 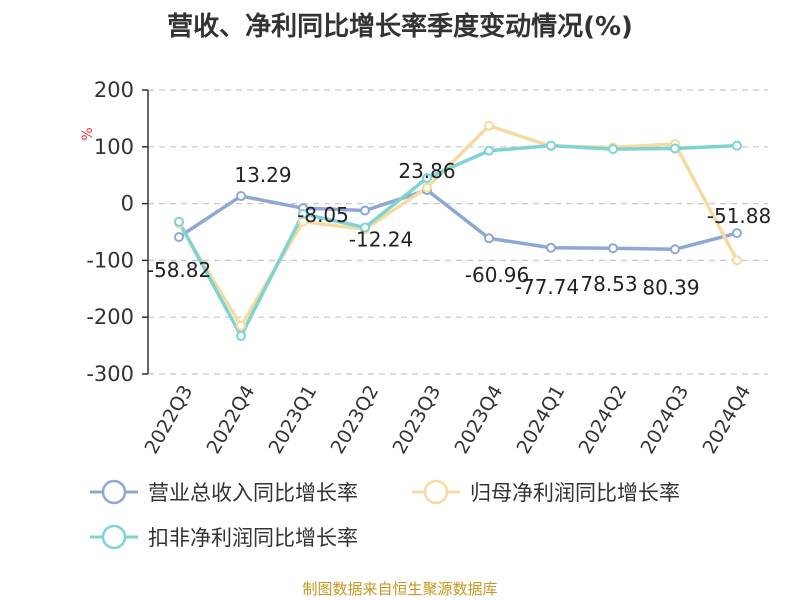 I want to click on legend-label: 归母净利润同比增长率, so click(x=575, y=493).